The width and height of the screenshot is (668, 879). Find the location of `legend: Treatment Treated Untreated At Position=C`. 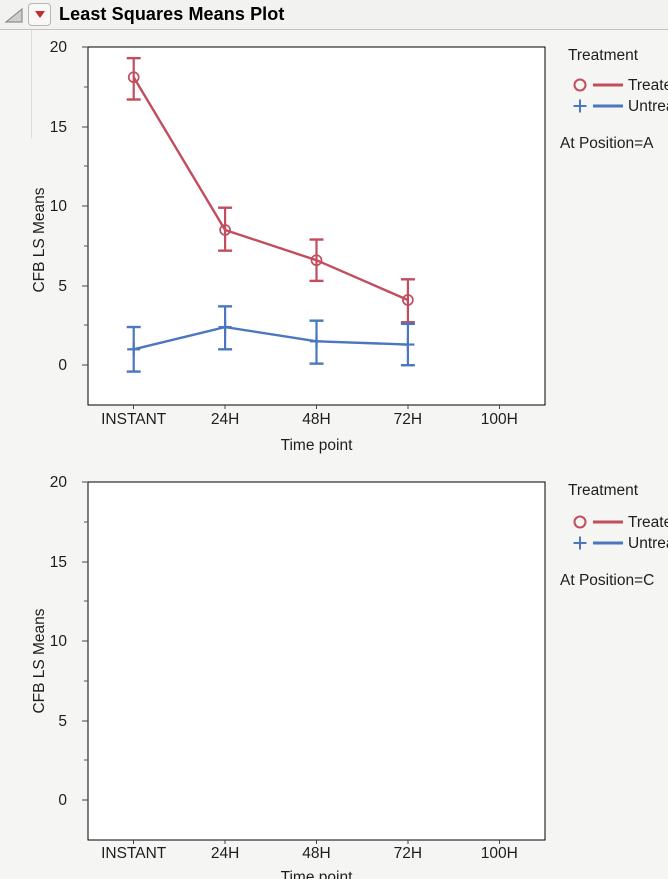

legend: Treatment Treated Untreated At Position=C is located at coordinates (614, 535).